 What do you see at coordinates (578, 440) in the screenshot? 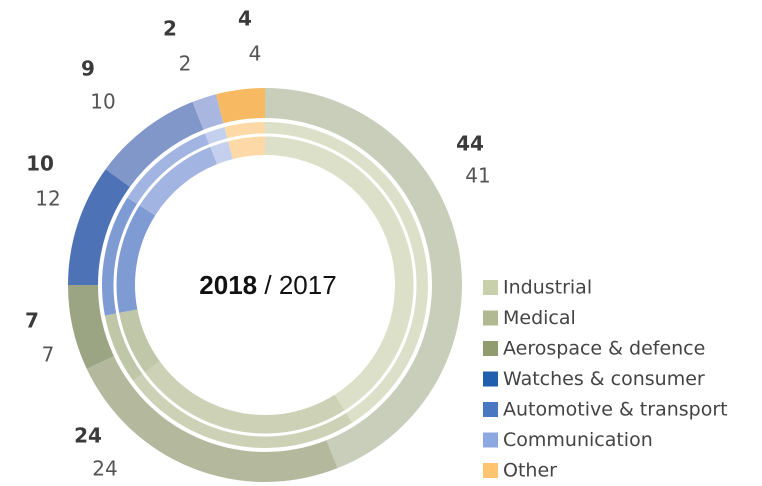
I see `legend-label: Communication` at bounding box center [578, 440].